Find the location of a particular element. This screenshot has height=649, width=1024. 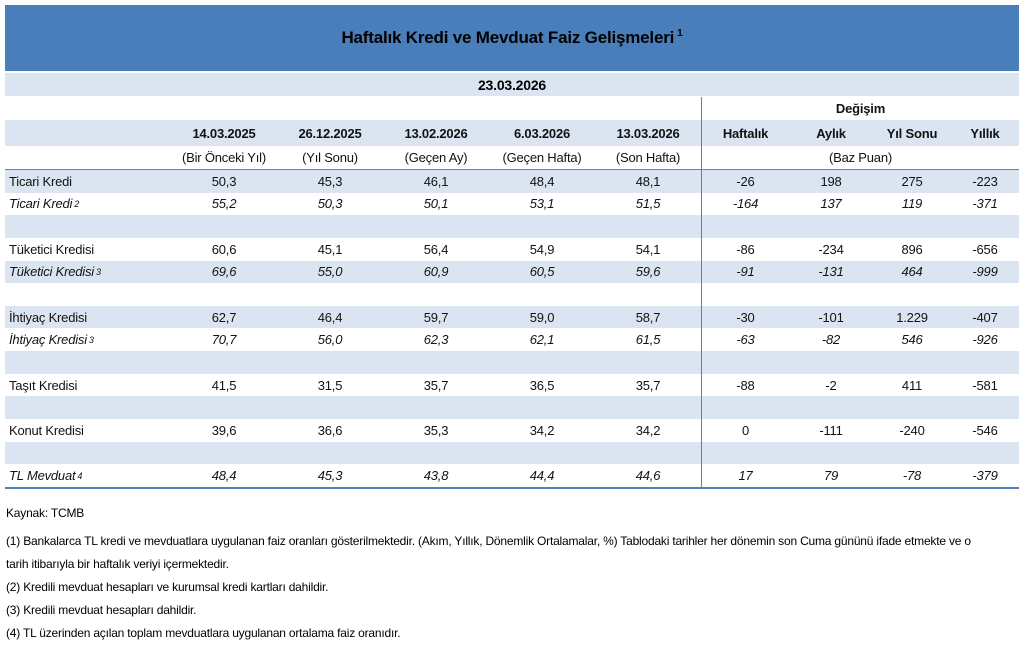

rate-value: 55,0 is located at coordinates (330, 272).